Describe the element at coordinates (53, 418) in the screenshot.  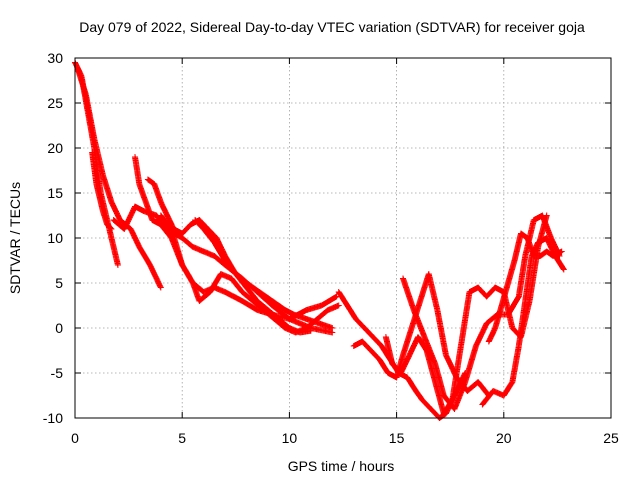
I see `y-tick-label: -10` at that location.